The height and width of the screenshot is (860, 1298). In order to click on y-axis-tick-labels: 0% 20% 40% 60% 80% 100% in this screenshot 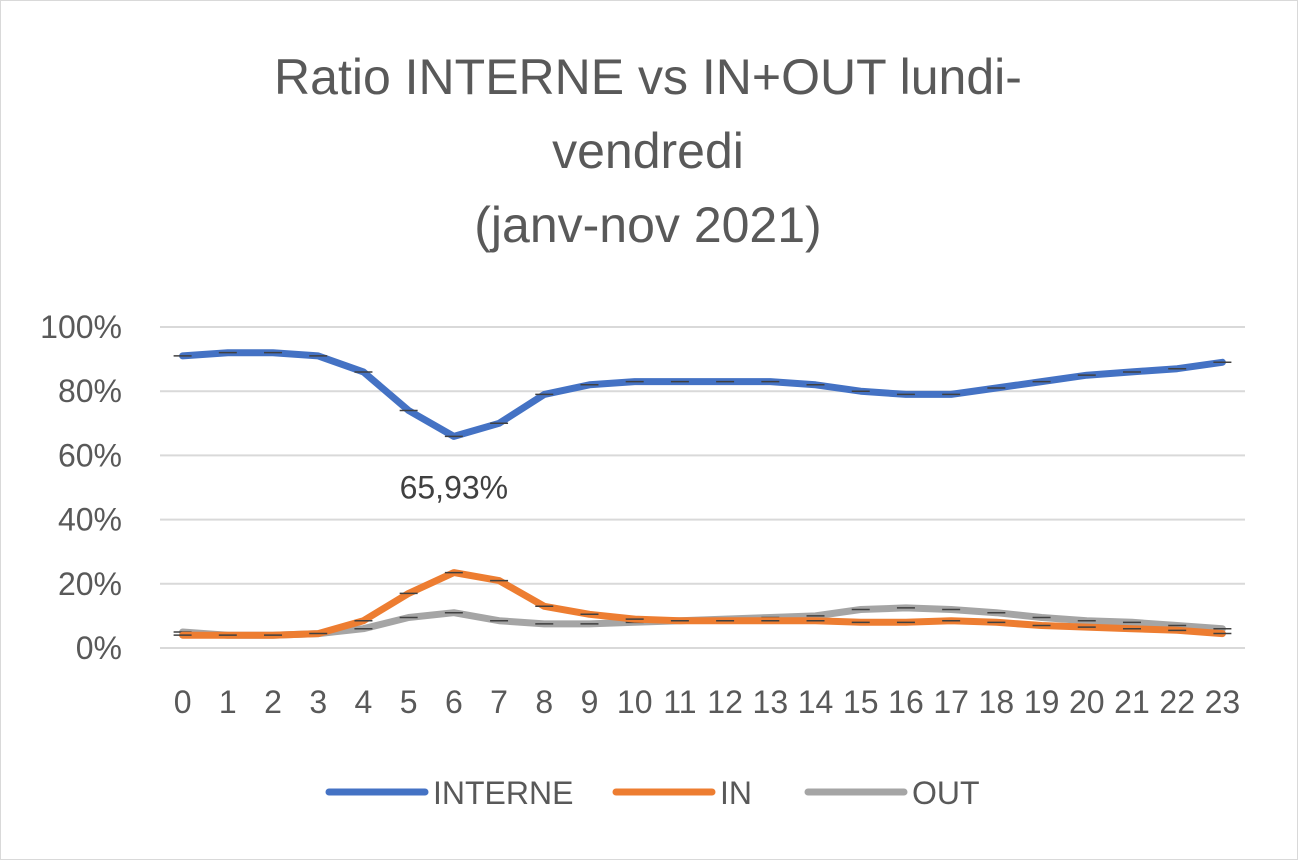, I will do `click(81, 487)`.